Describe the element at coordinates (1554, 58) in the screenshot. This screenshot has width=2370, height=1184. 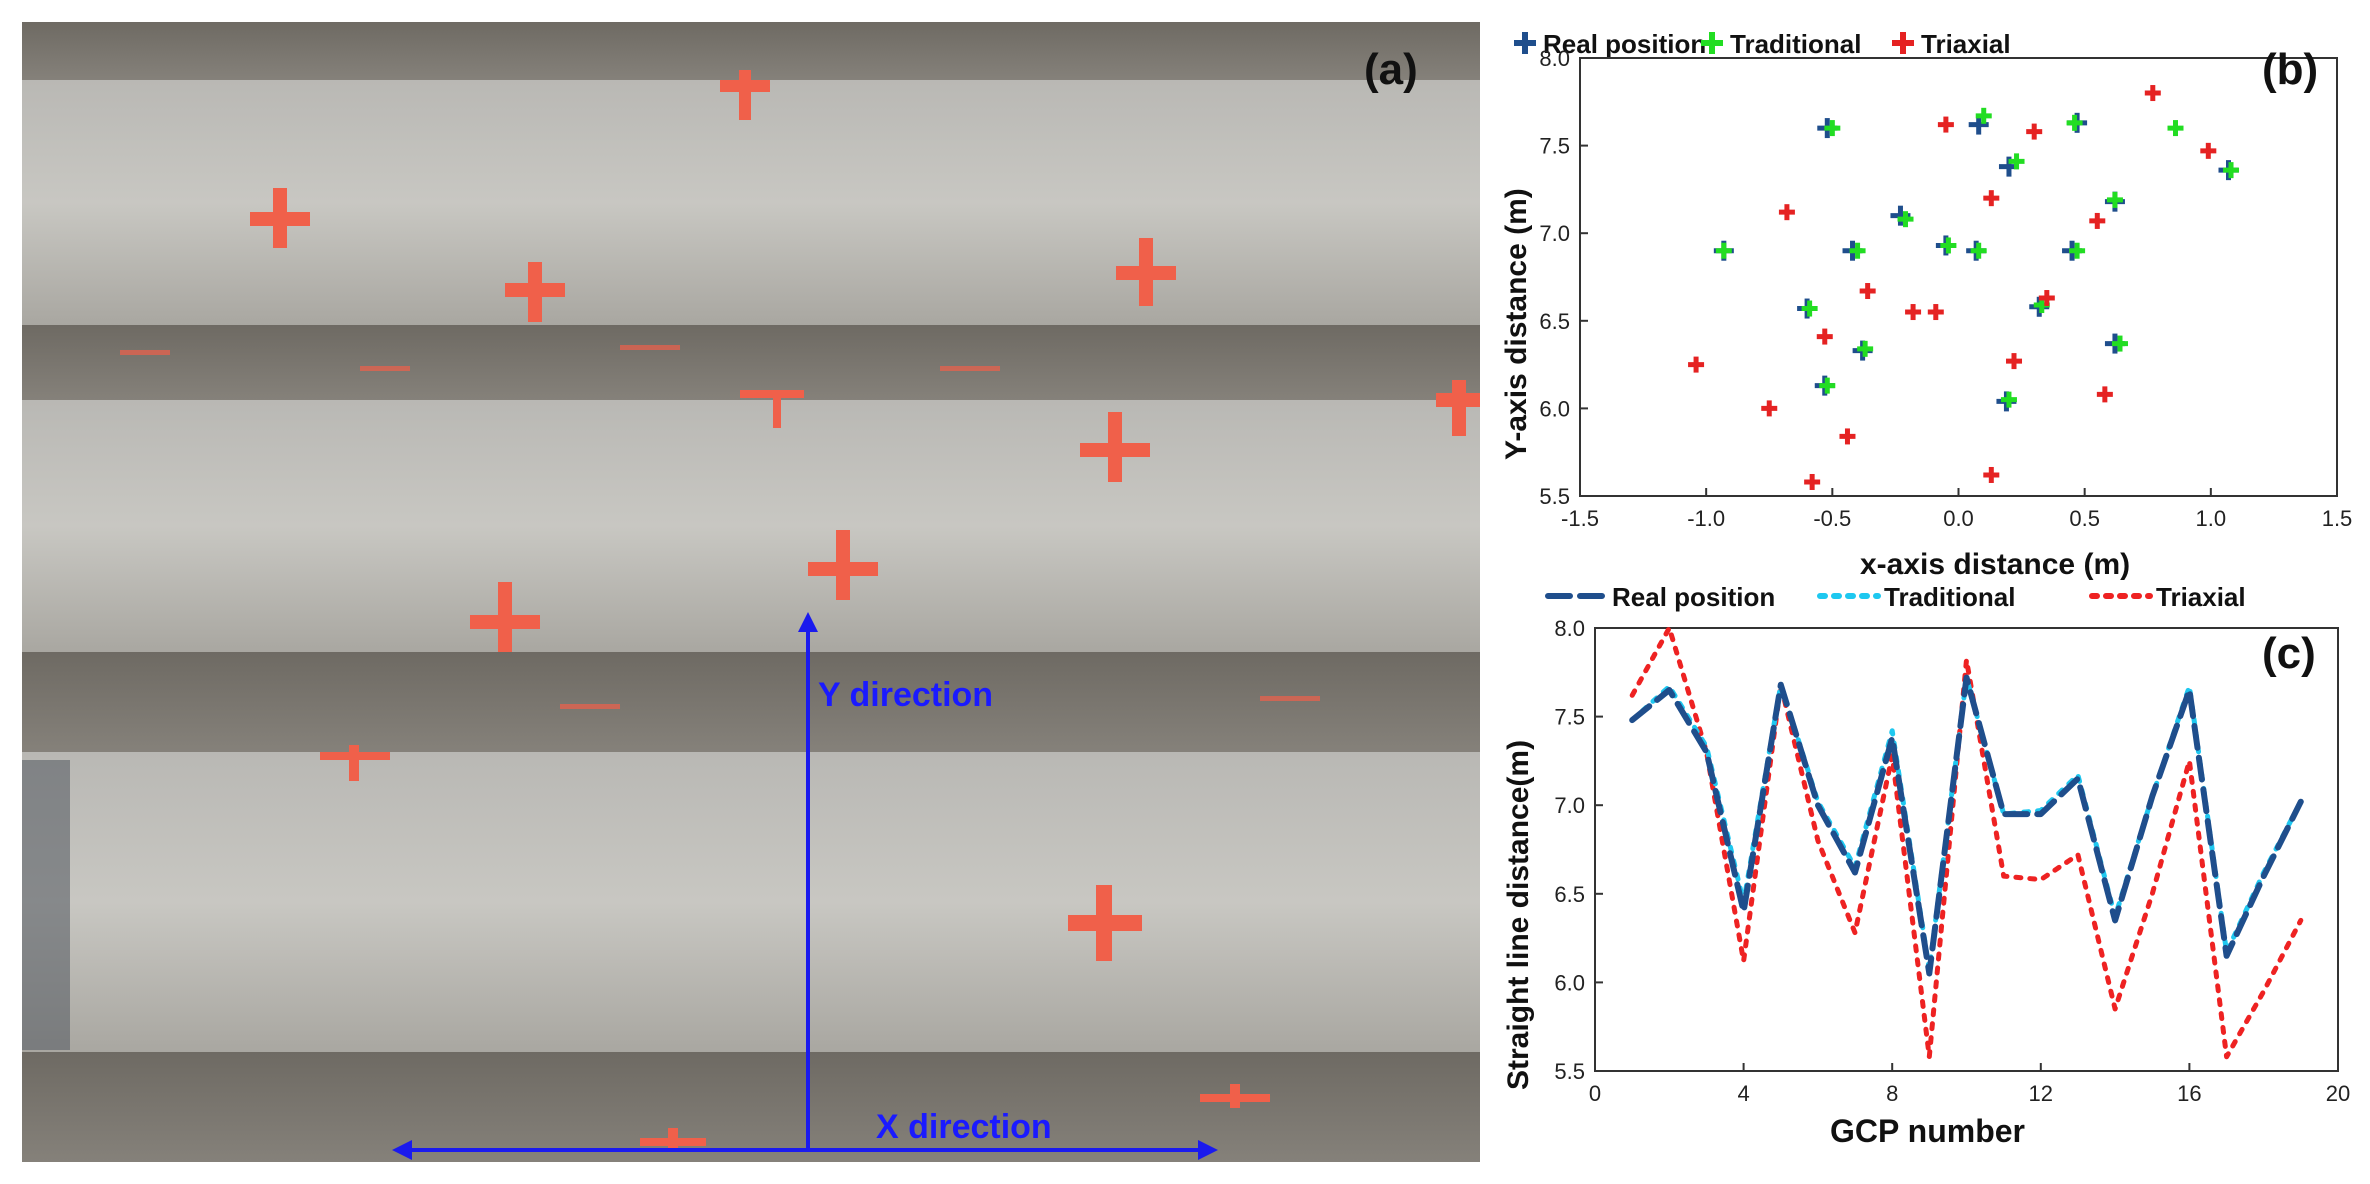
I see `y-tick-label-b: 8.0` at that location.